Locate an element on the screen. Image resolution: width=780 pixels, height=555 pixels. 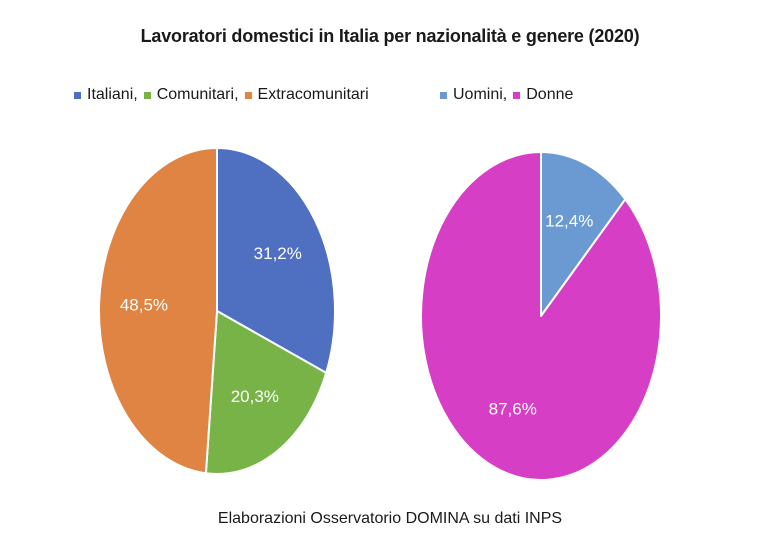
pie-nationality-slice-comunitari is located at coordinates (266, 392).